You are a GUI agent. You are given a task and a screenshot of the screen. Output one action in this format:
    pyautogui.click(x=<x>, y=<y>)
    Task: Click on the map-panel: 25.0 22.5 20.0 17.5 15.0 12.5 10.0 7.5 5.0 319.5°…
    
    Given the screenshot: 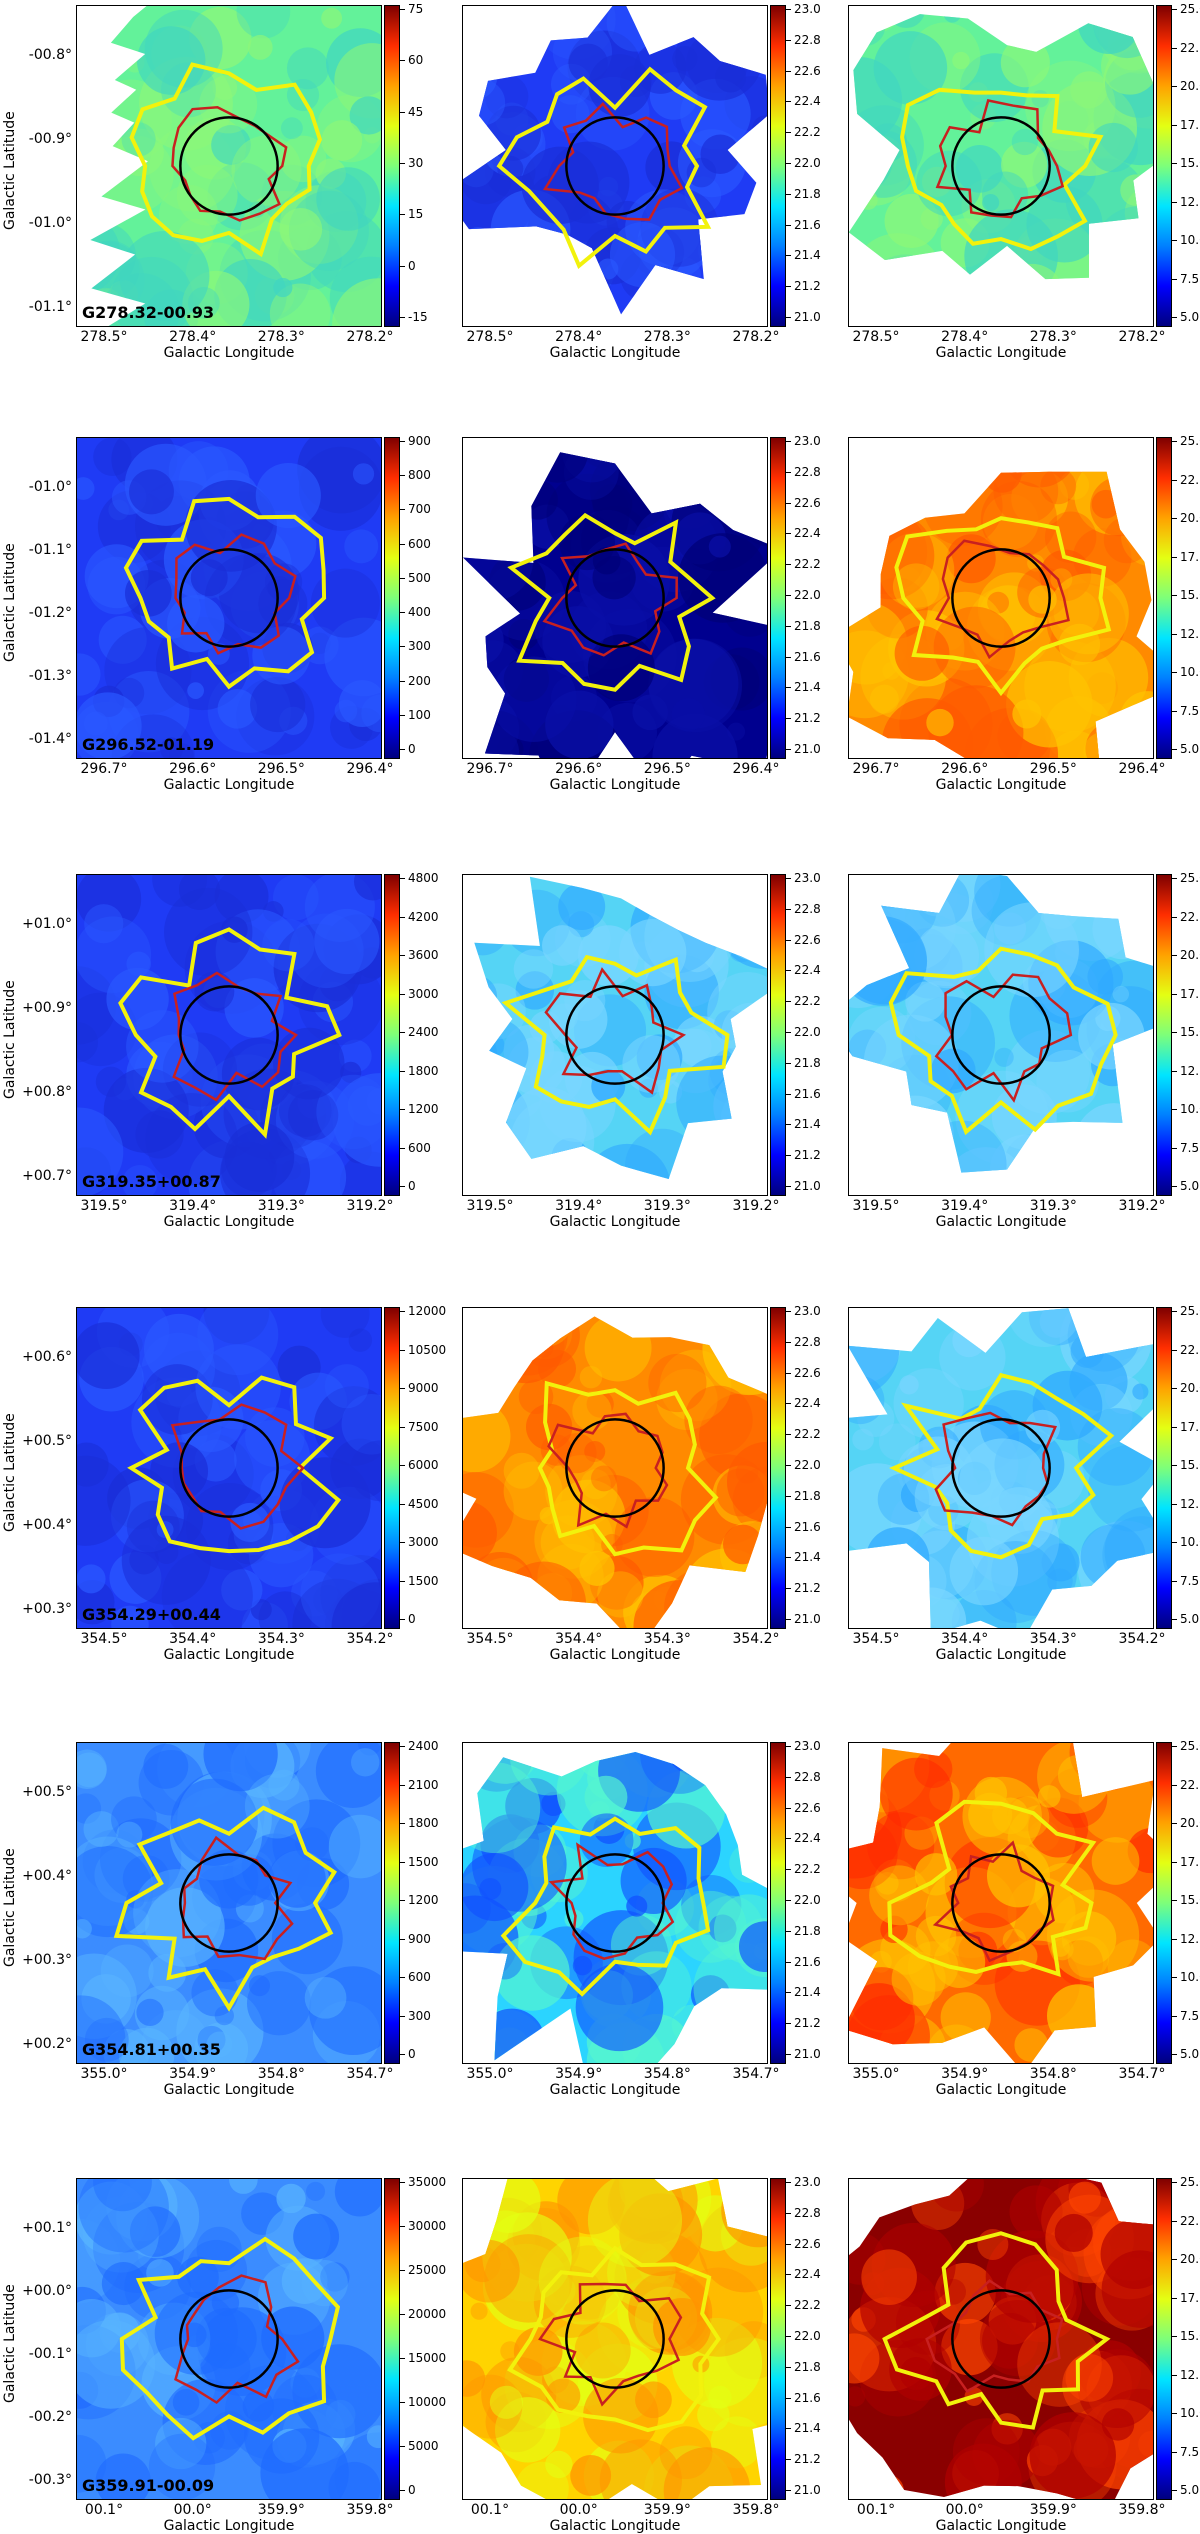 What is the action you would take?
    pyautogui.click(x=1024, y=1051)
    